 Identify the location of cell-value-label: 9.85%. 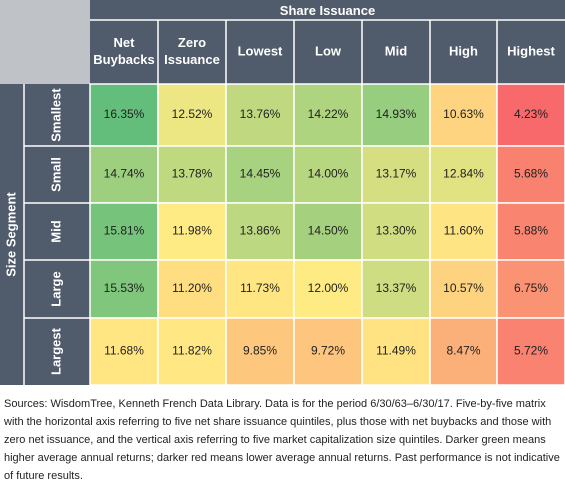
(260, 351).